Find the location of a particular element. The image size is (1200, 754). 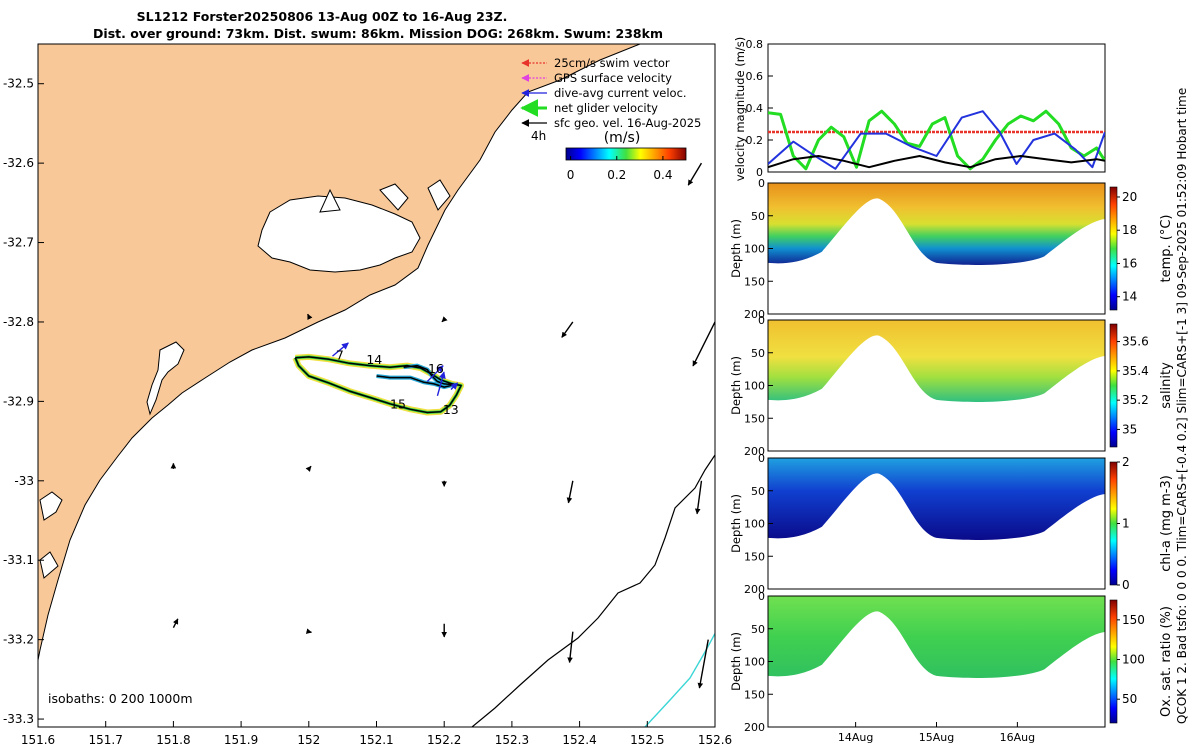

vel-ytick-label: 0 is located at coordinates (759, 172).